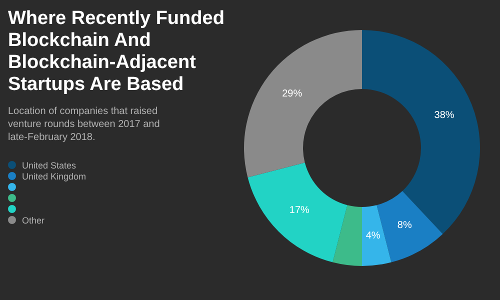 The image size is (500, 300). What do you see at coordinates (444, 116) in the screenshot?
I see `data-label: 38%` at bounding box center [444, 116].